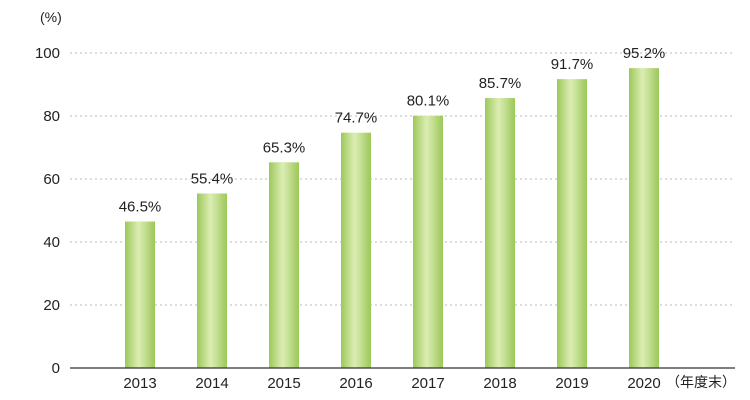 This screenshot has height=400, width=750. I want to click on bar-2020, so click(644, 218).